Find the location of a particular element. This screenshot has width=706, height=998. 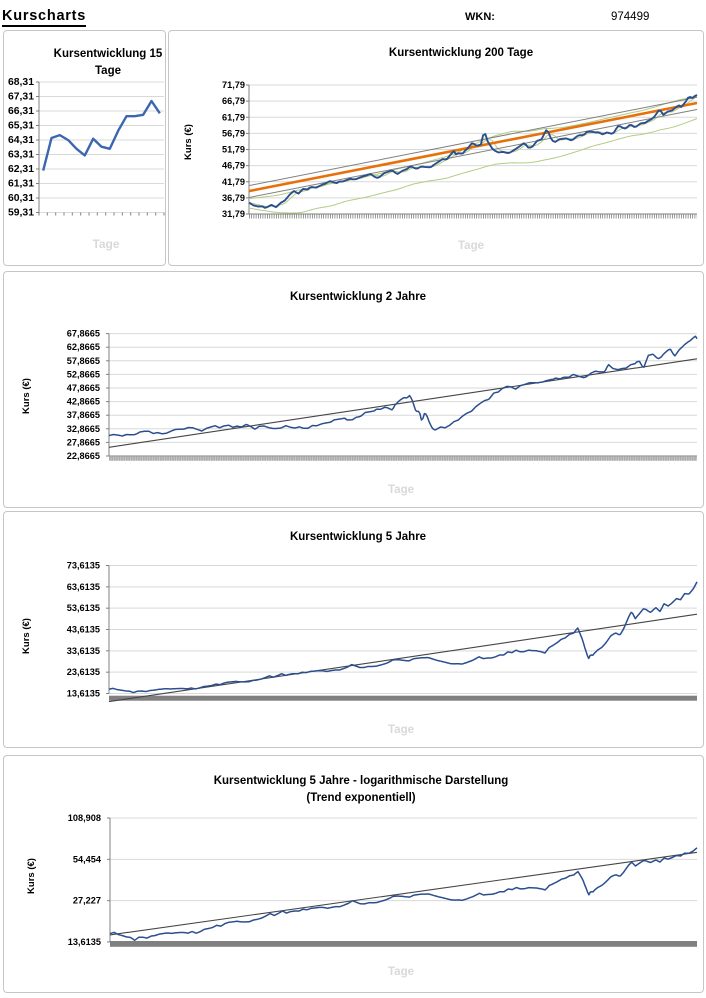

svg-text: (Trend exponentiell) is located at coordinates (360, 798).